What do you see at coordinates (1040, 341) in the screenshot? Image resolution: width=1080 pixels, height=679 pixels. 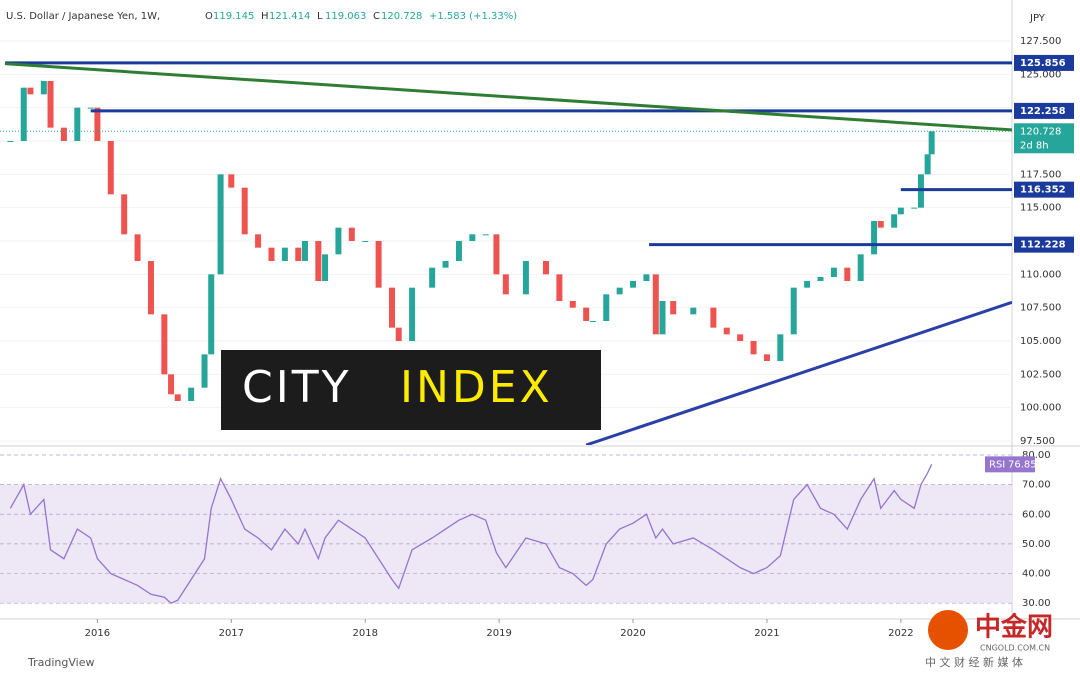 I see `y-tick-label: 105.000` at bounding box center [1040, 341].